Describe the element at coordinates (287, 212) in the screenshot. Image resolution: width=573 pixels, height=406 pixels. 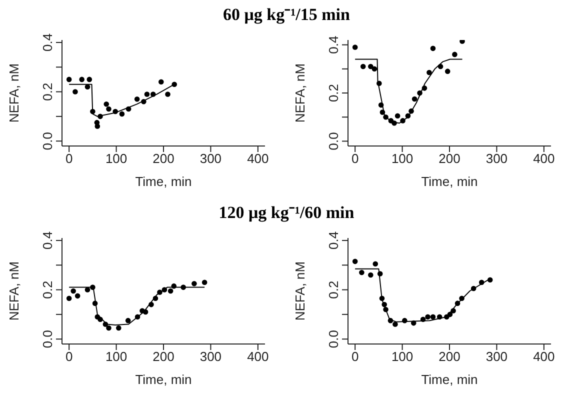
I see `chart-title: 120 μg kg⁻¹/60 min` at that location.